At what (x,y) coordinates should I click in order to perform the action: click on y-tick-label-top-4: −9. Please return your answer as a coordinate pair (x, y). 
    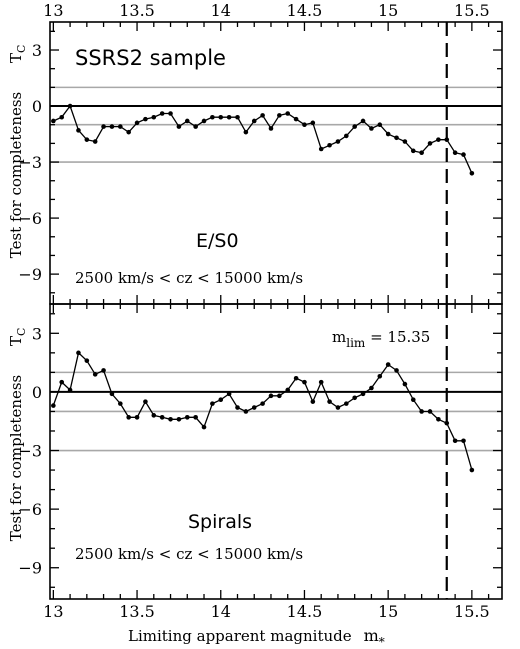
    Looking at the image, I should click on (30, 274).